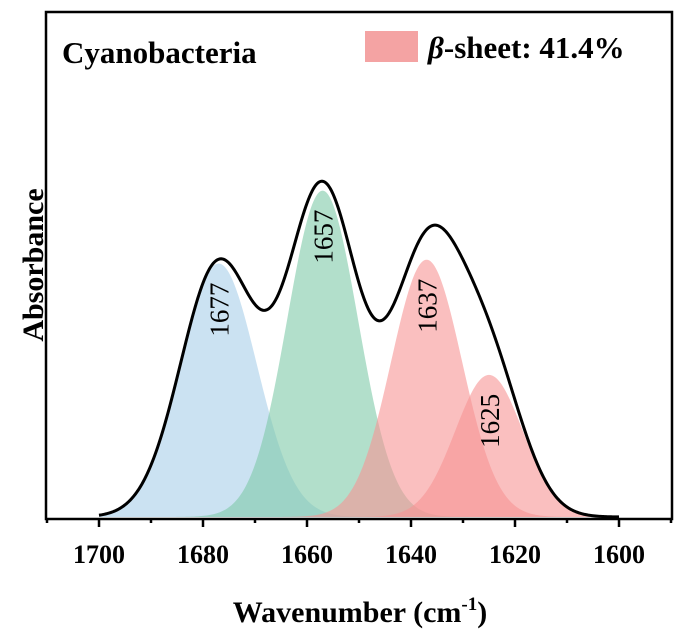 The width and height of the screenshot is (675, 634). Describe the element at coordinates (203, 554) in the screenshot. I see `x-tick-label: 1680` at that location.